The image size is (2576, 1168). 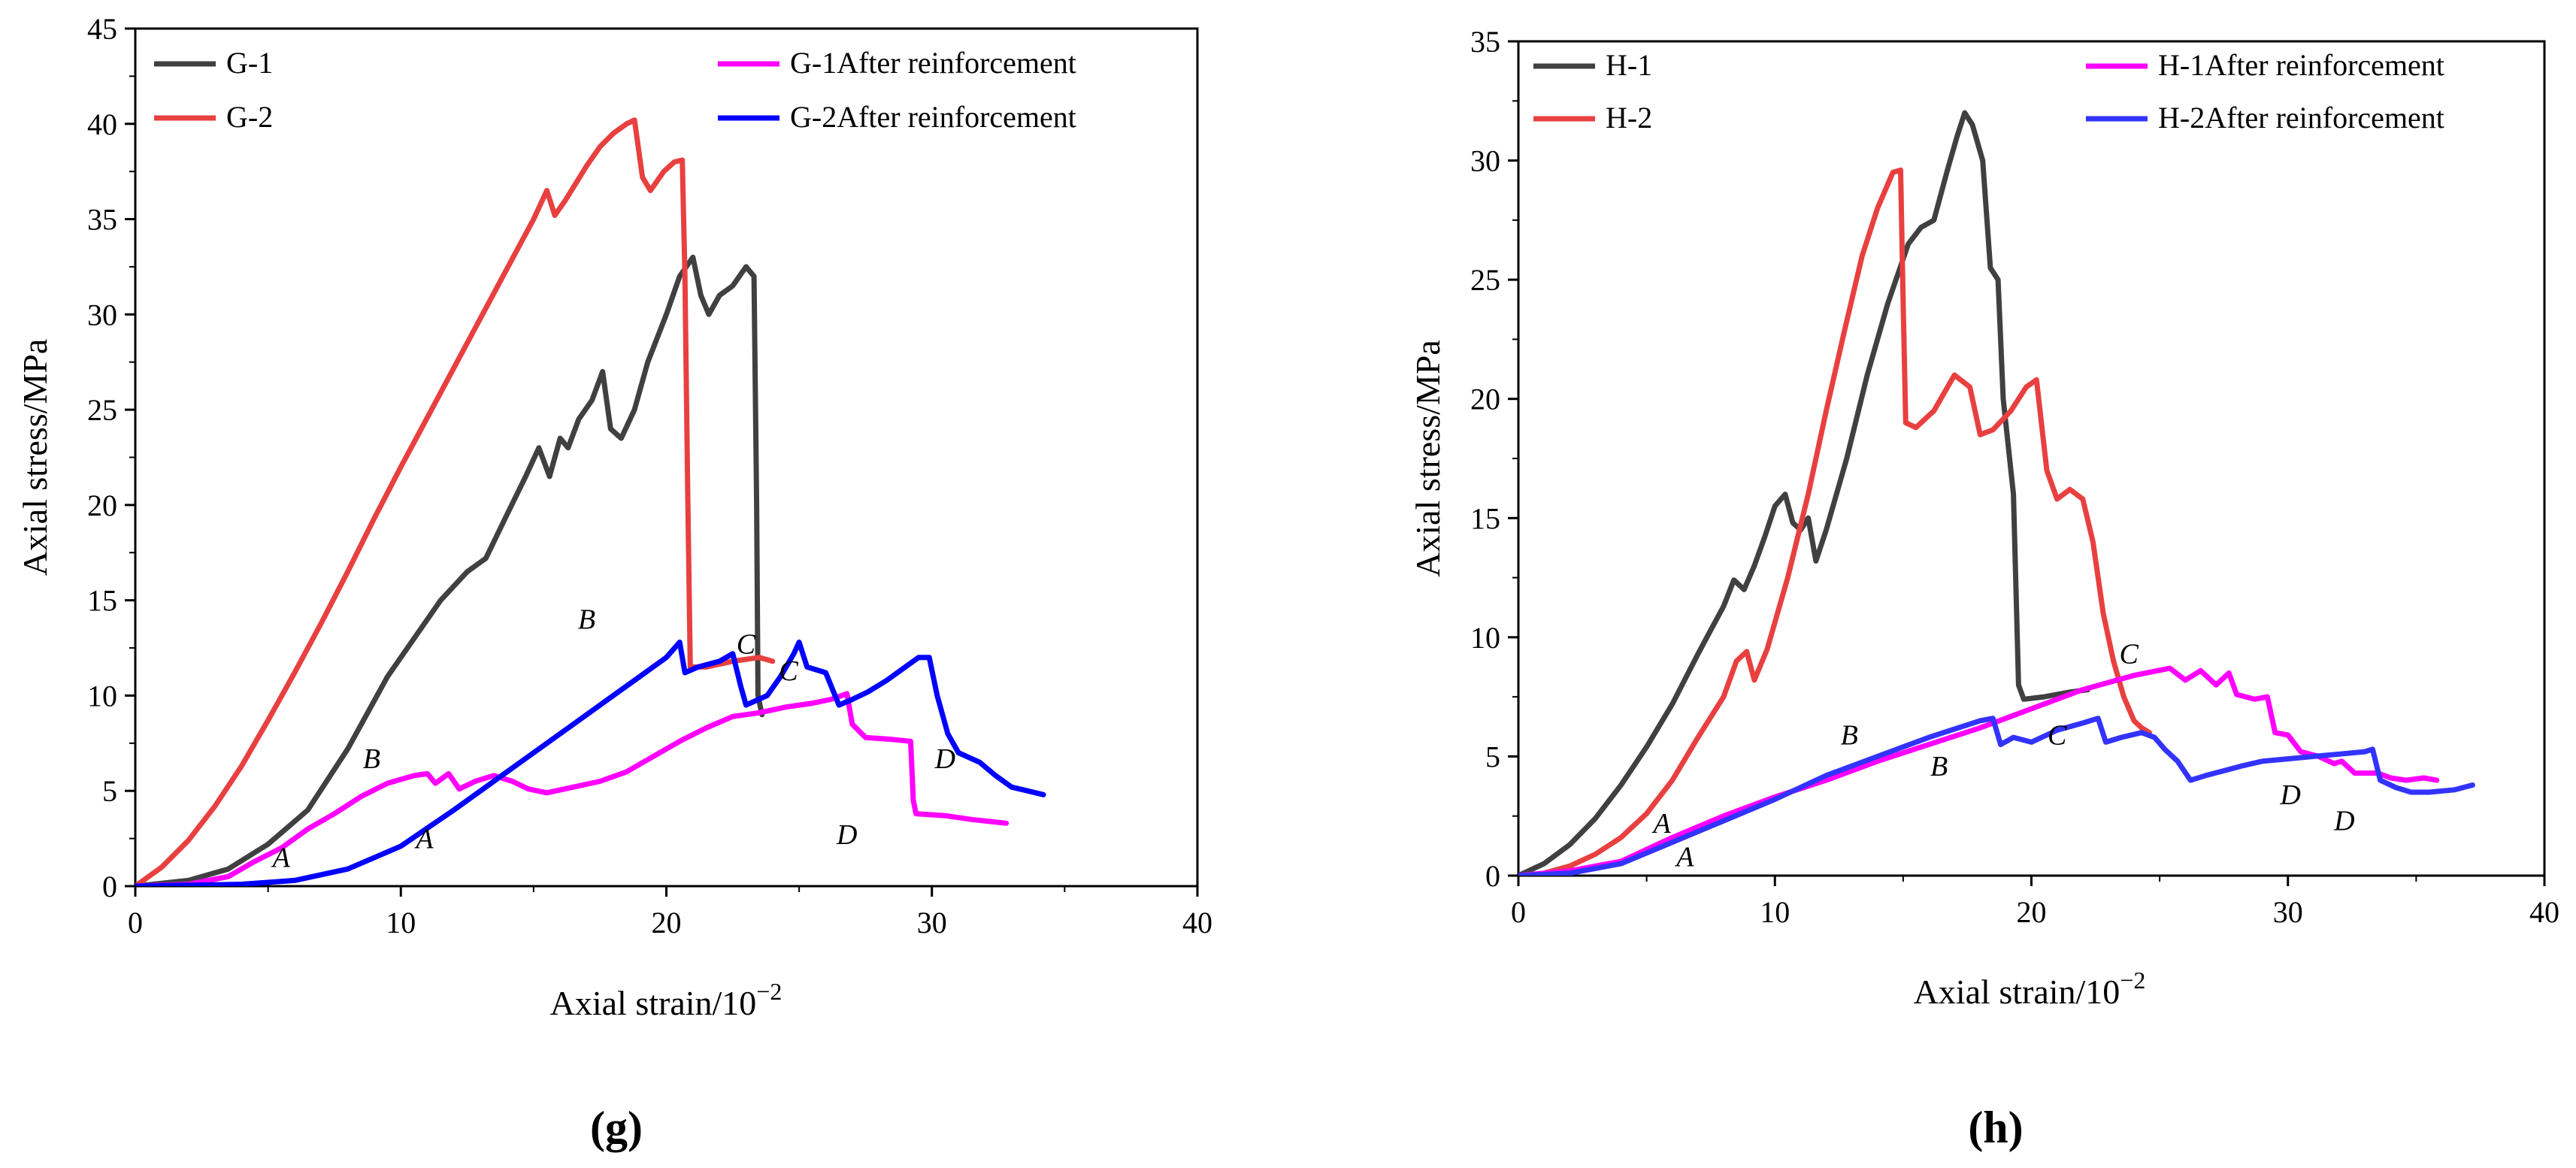 I want to click on legend-entry: G-1, so click(x=249, y=63).